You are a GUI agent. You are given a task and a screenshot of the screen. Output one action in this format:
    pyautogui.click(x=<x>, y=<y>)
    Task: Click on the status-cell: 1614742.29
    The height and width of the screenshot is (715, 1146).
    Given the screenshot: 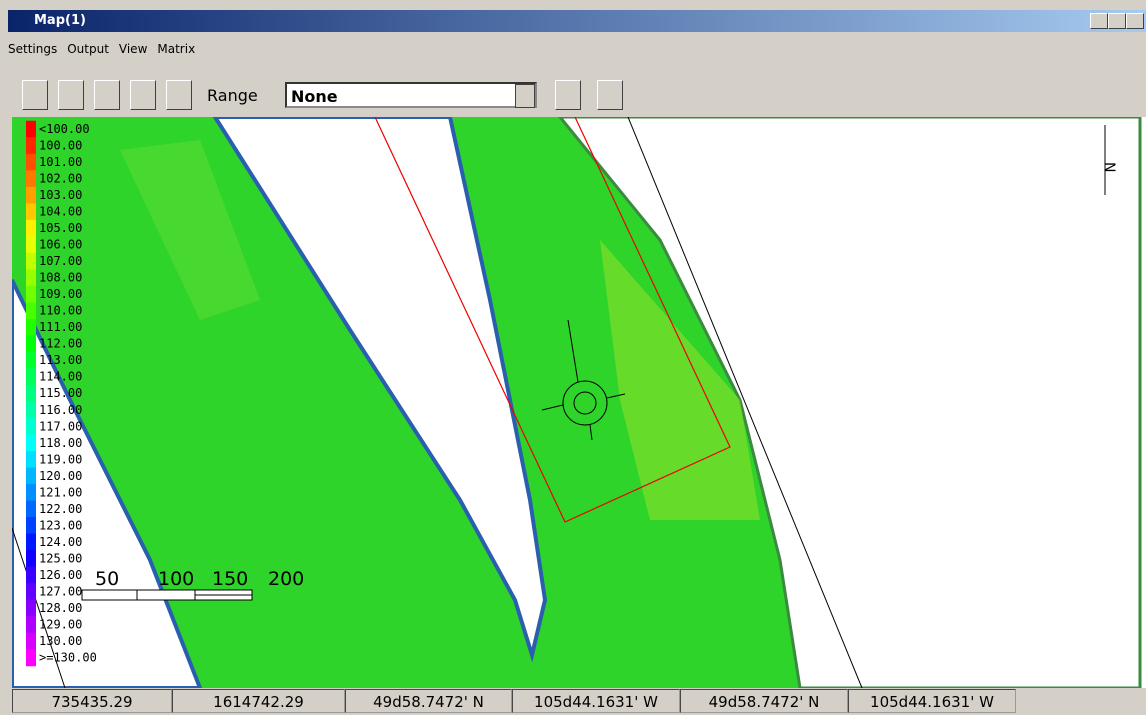 What is the action you would take?
    pyautogui.click(x=258, y=701)
    